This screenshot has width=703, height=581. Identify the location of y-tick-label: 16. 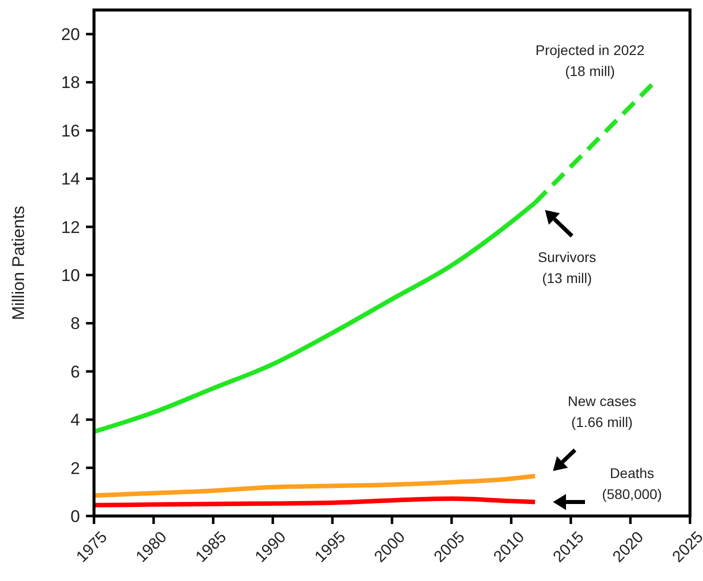
(70, 130).